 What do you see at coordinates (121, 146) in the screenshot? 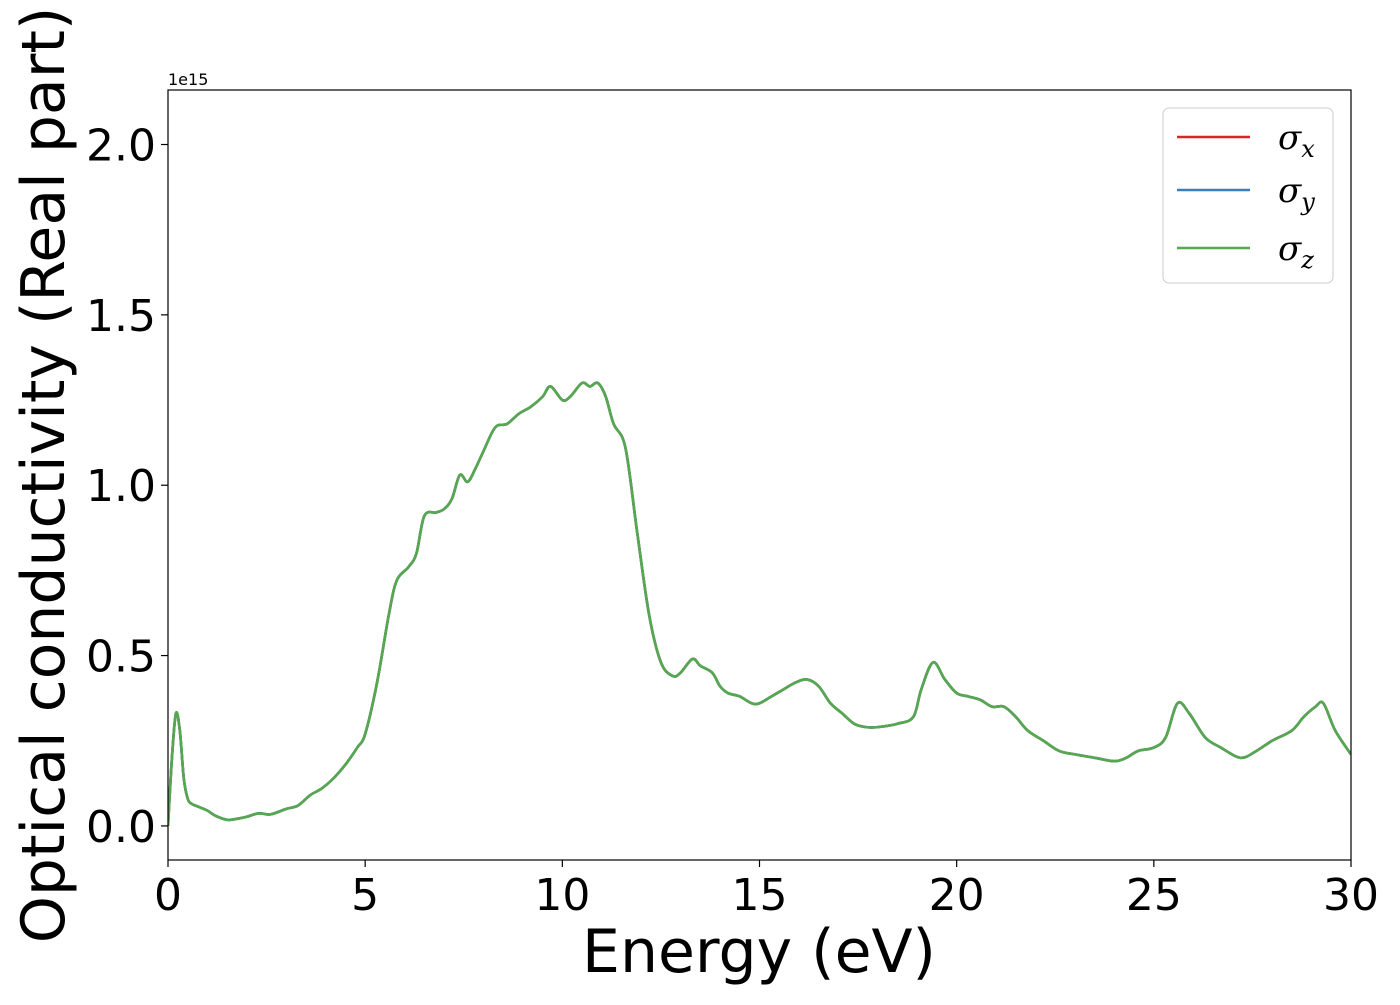
I see `y-tick-label: 2.0` at bounding box center [121, 146].